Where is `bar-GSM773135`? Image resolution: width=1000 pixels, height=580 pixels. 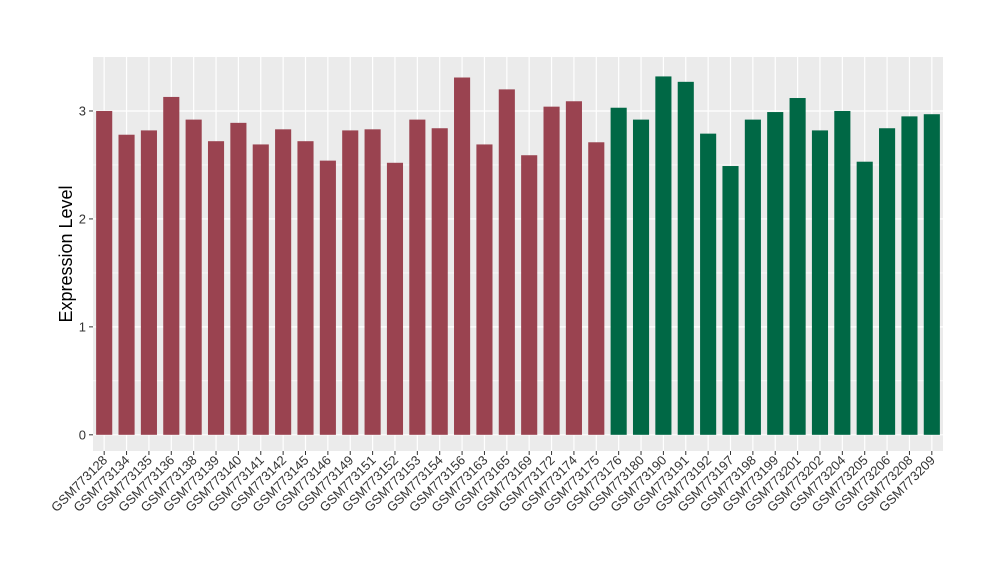
bar-GSM773135 is located at coordinates (148, 282).